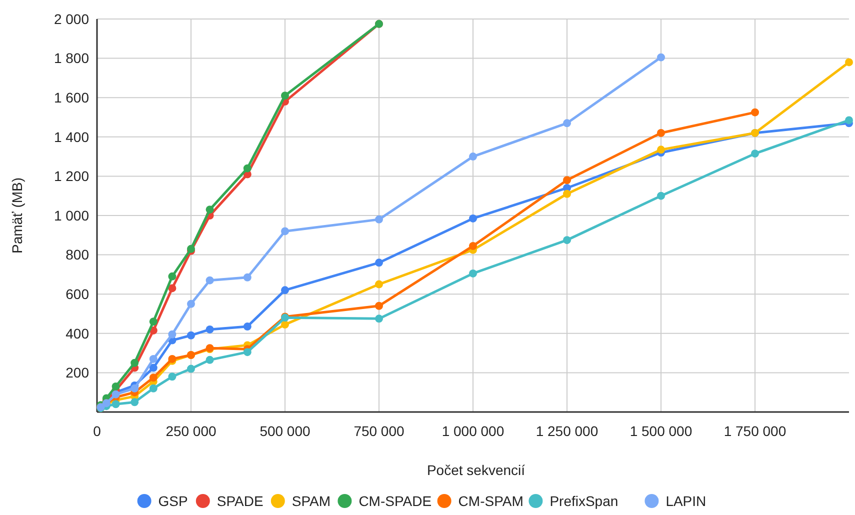 This screenshot has height=515, width=855. What do you see at coordinates (584, 501) in the screenshot?
I see `legend-label: PrefixSpan` at bounding box center [584, 501].